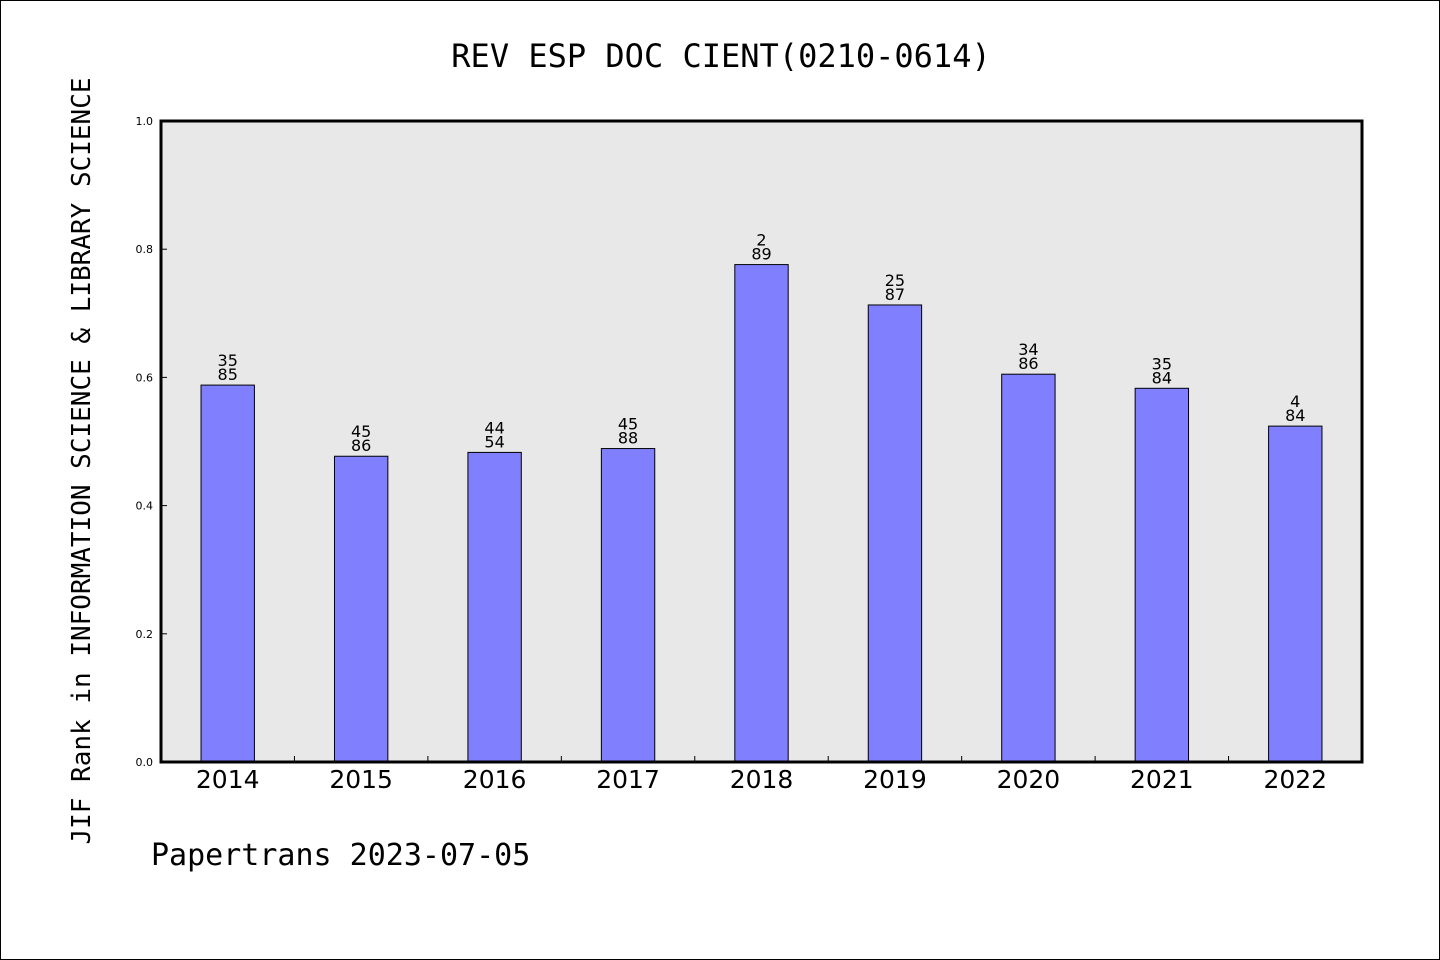  I want to click on data-label-rank: 25, so click(895, 280).